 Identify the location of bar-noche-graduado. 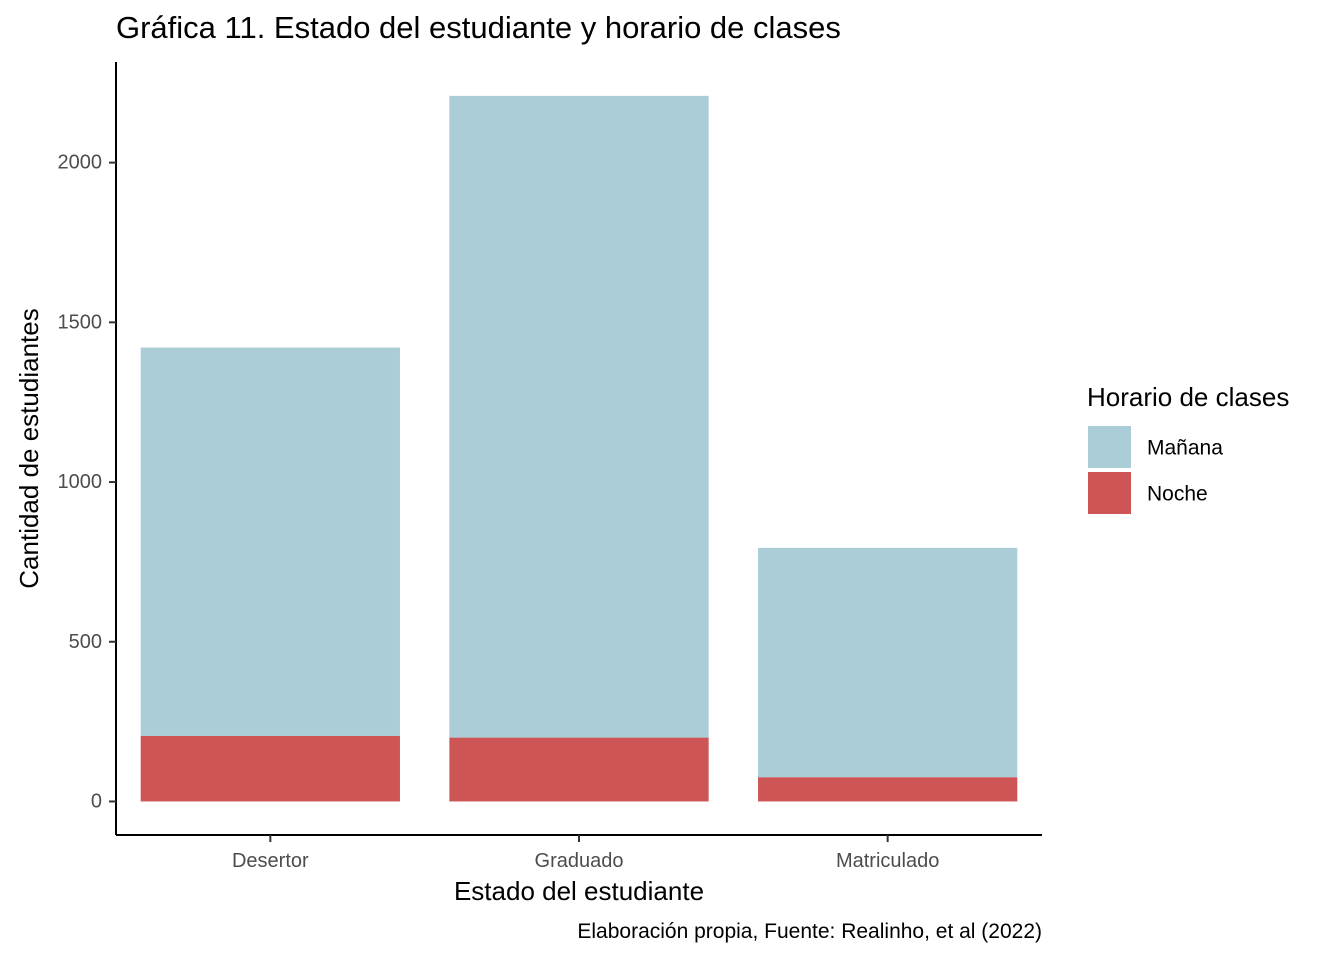
(579, 769).